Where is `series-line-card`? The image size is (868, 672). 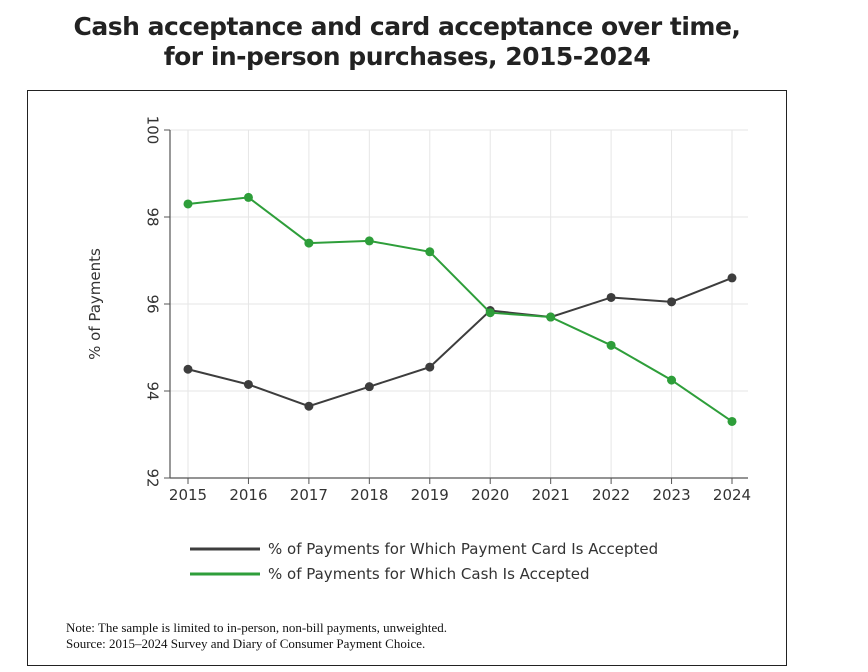 series-line-card is located at coordinates (460, 342).